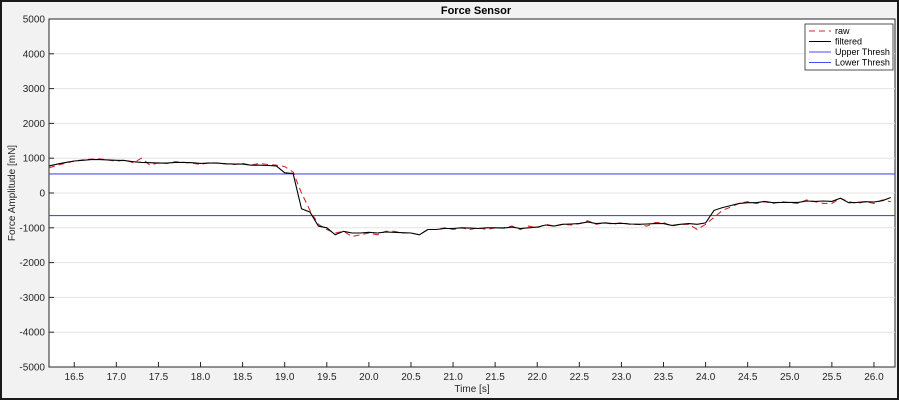 The height and width of the screenshot is (400, 899). I want to click on x-tick-label: 21.0, so click(453, 377).